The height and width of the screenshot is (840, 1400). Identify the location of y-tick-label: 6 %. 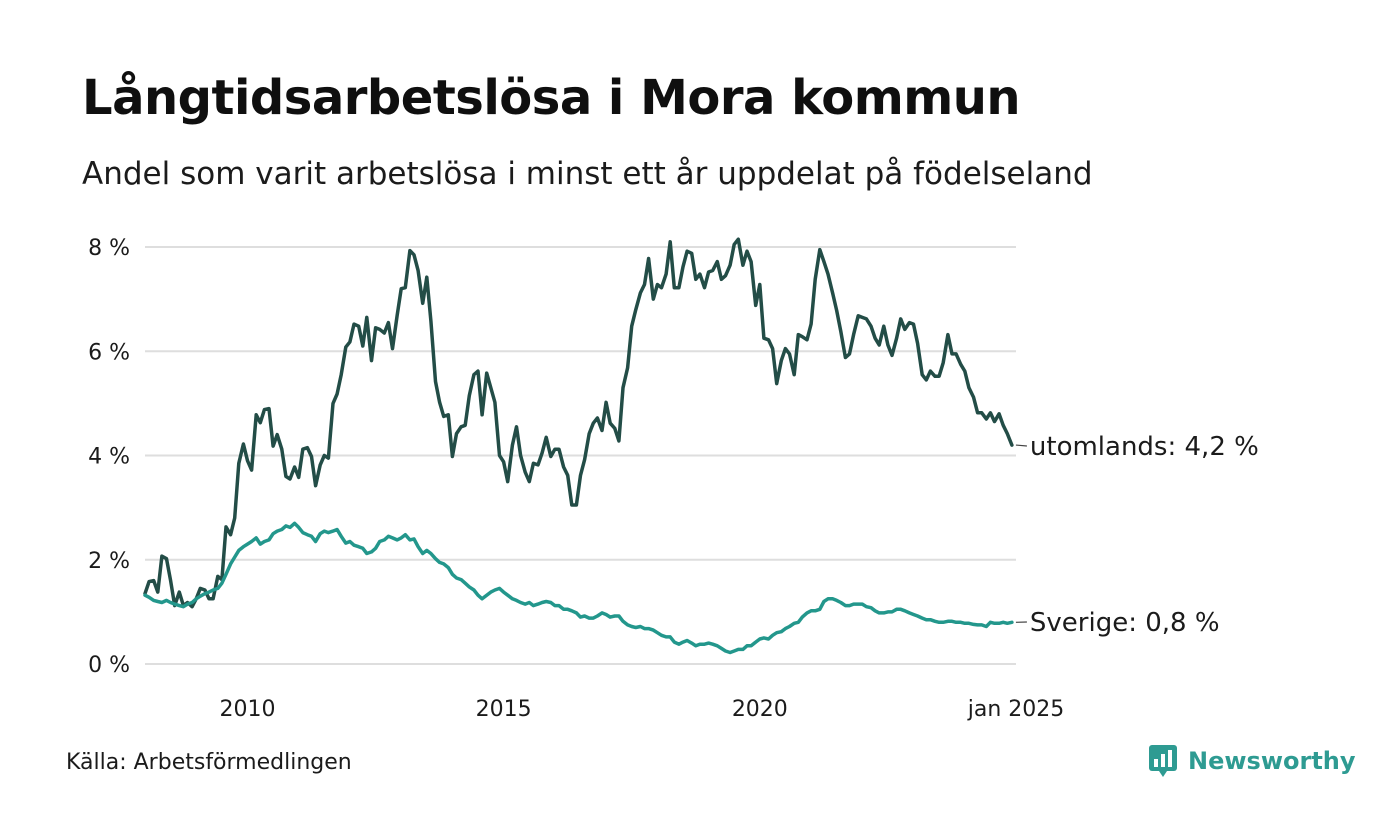
(109, 352).